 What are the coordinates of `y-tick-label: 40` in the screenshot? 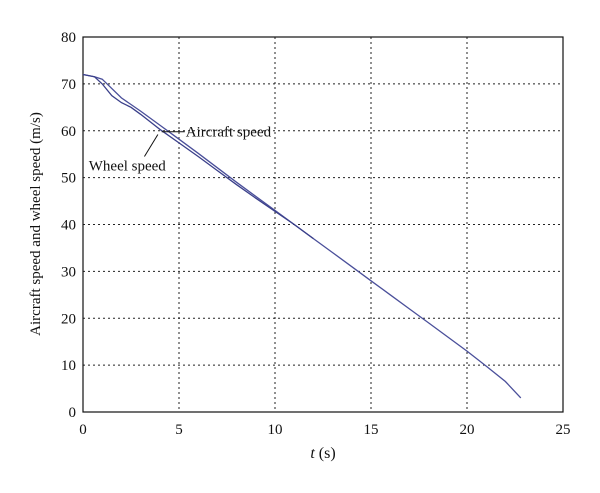 It's located at (68, 226).